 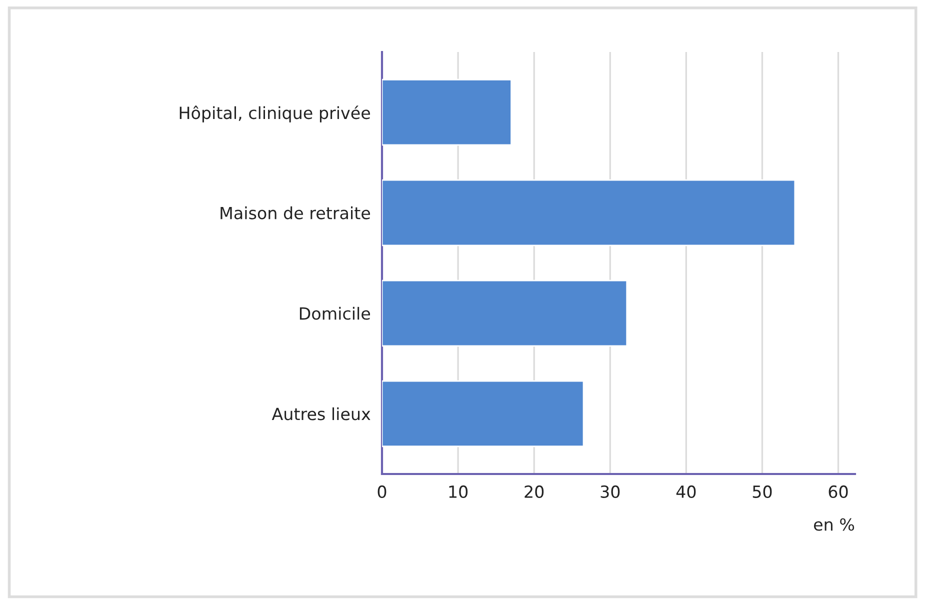 What do you see at coordinates (610, 491) in the screenshot?
I see `x-tick-label: 30` at bounding box center [610, 491].